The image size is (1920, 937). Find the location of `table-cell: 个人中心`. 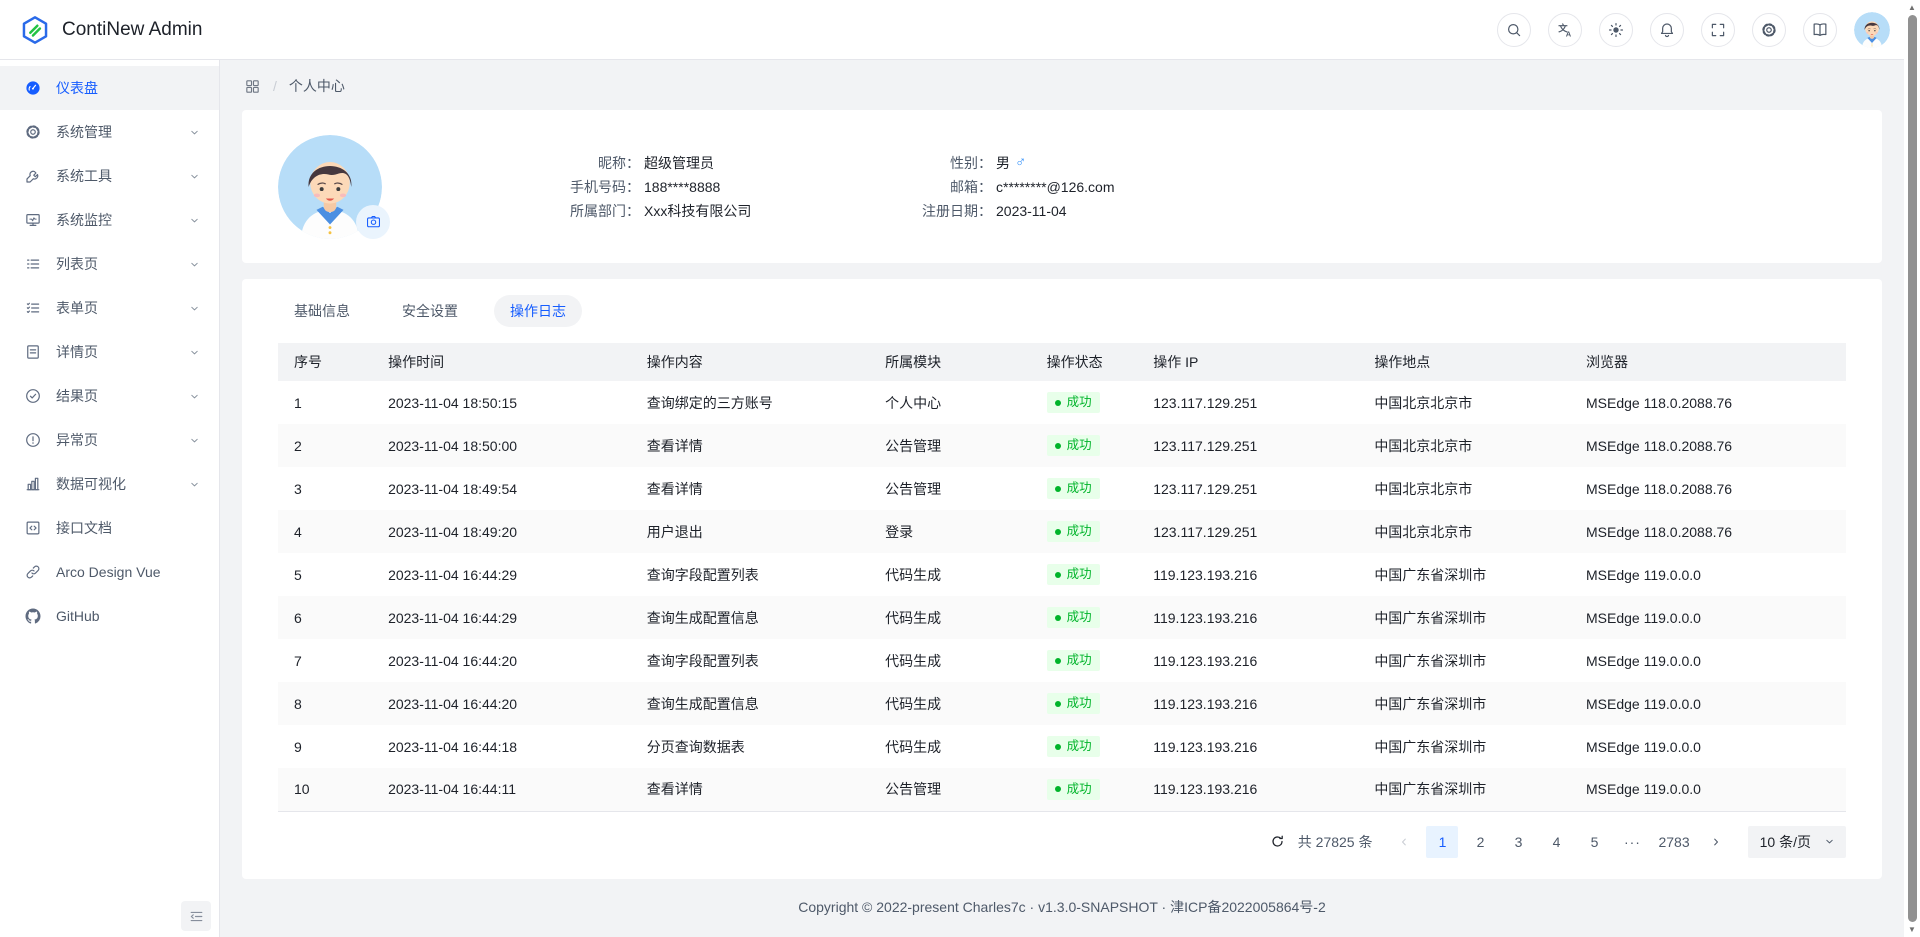

table-cell: 个人中心 is located at coordinates (913, 402).